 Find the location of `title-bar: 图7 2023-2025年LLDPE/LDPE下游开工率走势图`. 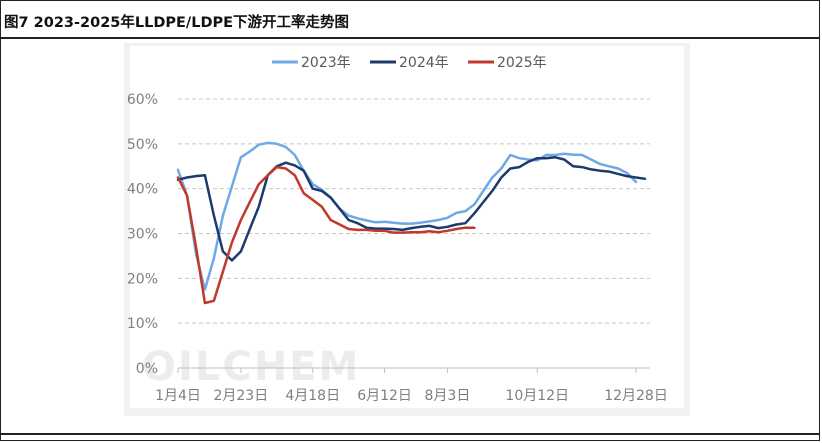

title-bar: 图7 2023-2025年LLDPE/LDPE下游开工率走势图 is located at coordinates (410, 24).